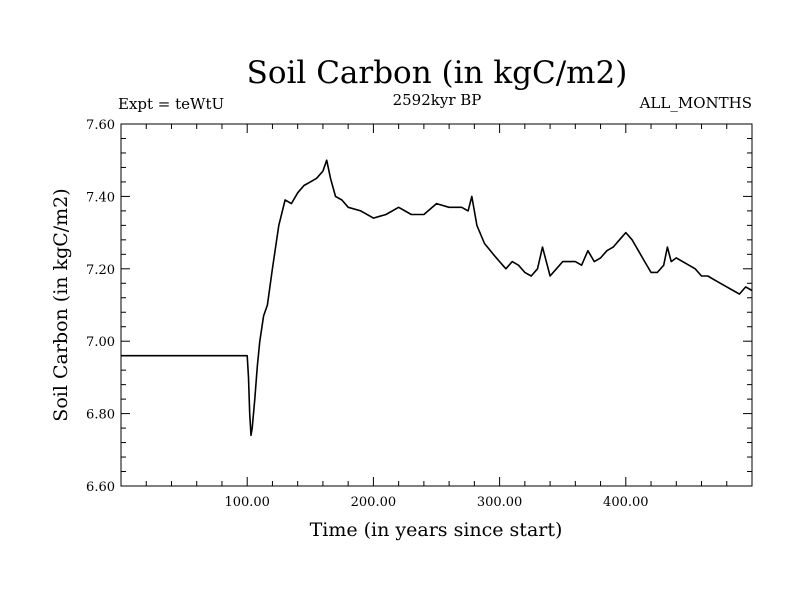  What do you see at coordinates (171, 104) in the screenshot?
I see `experiment-label: Expt = teWtU` at bounding box center [171, 104].